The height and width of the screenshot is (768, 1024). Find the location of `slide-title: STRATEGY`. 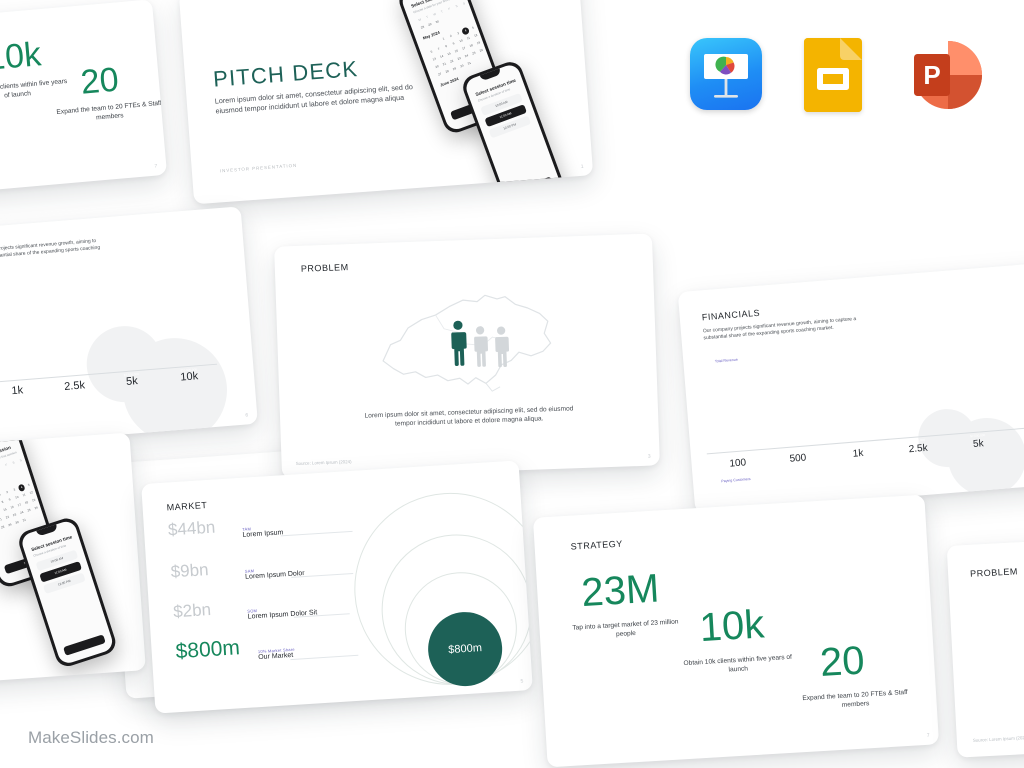

slide-title: STRATEGY is located at coordinates (597, 545).